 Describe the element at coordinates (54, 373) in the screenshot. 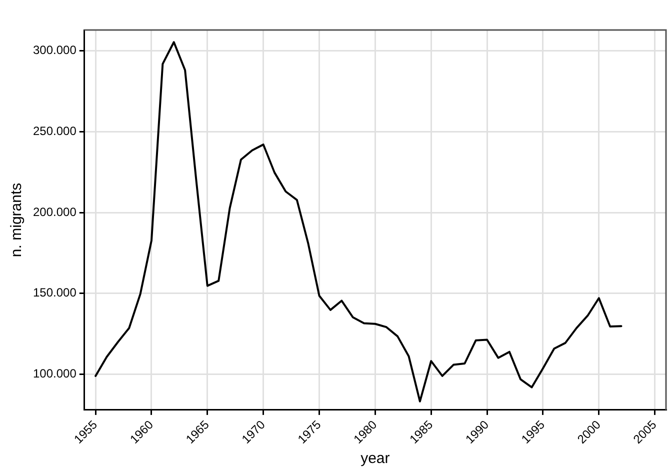

I see `y-tick-label: 100.000` at that location.